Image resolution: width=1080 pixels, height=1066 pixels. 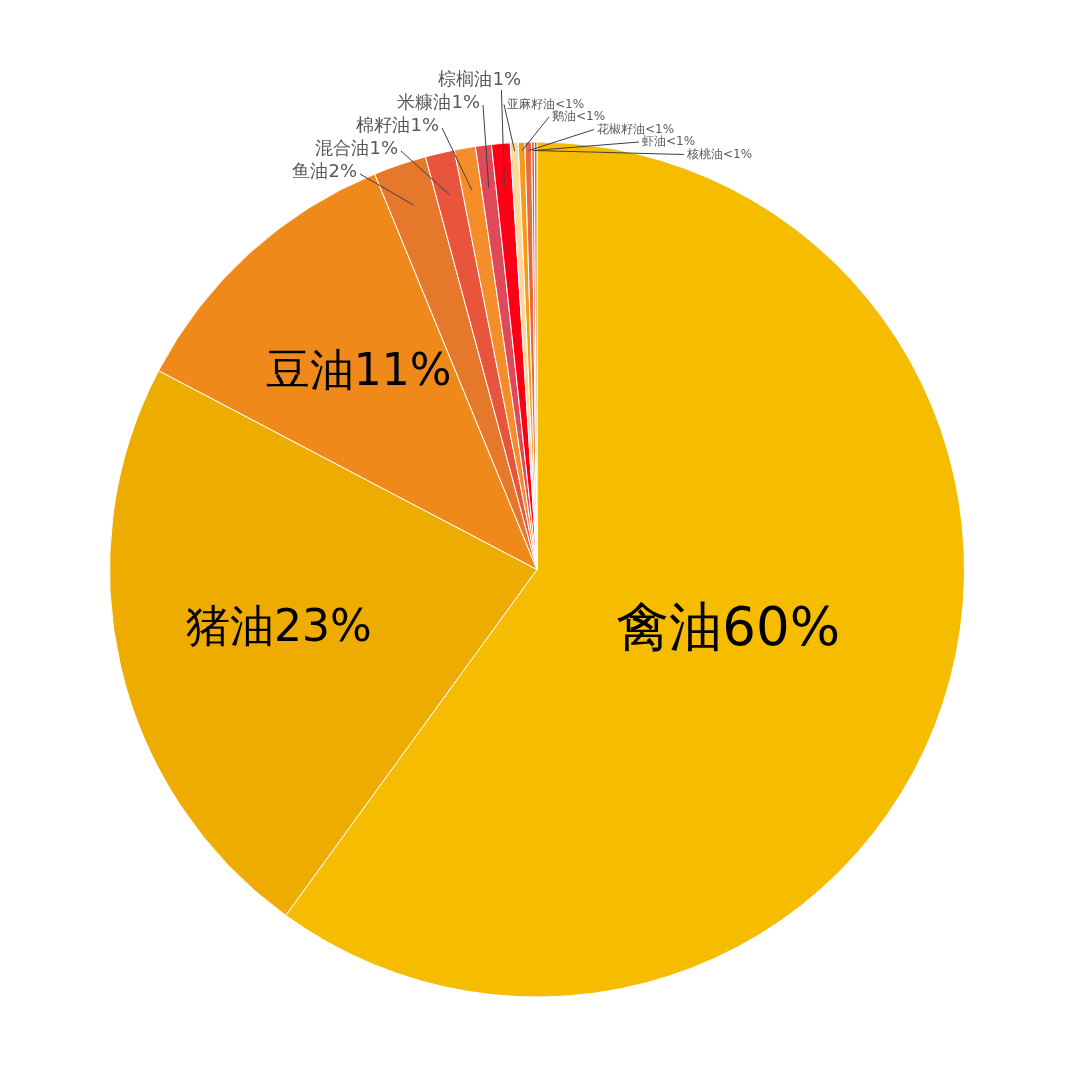 What do you see at coordinates (479, 78) in the screenshot?
I see `slice-label: 棕榈油1%` at bounding box center [479, 78].